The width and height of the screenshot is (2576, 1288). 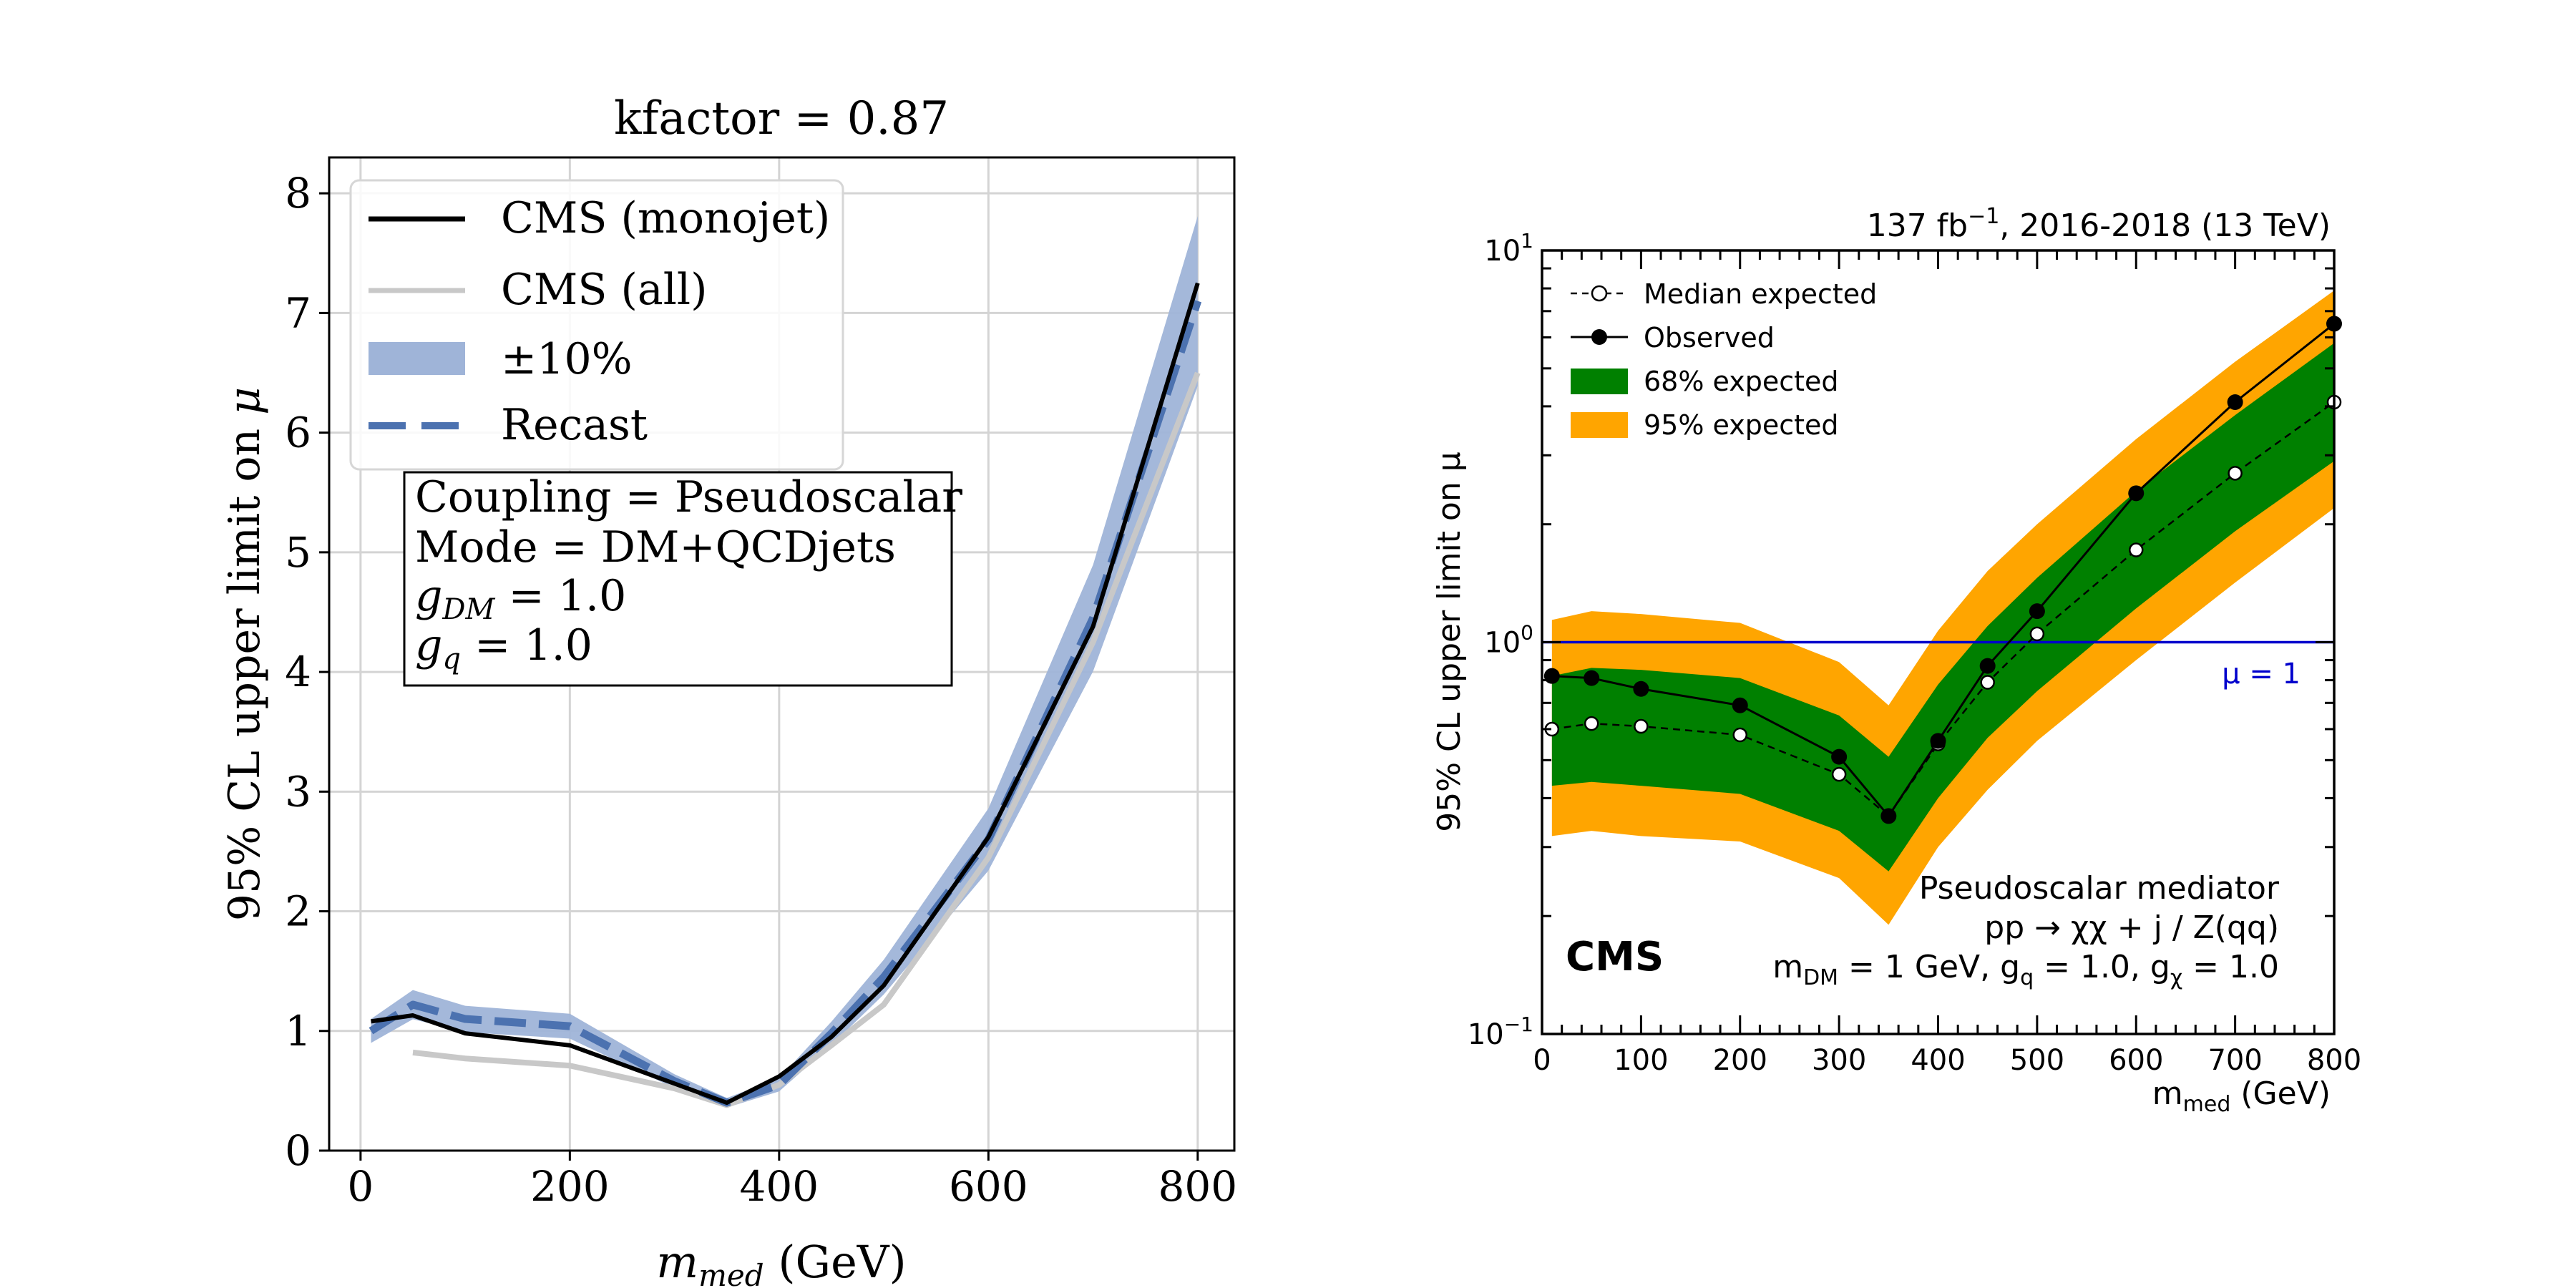 I want to click on right-xtick-label-6: 600, so click(x=2136, y=1060).